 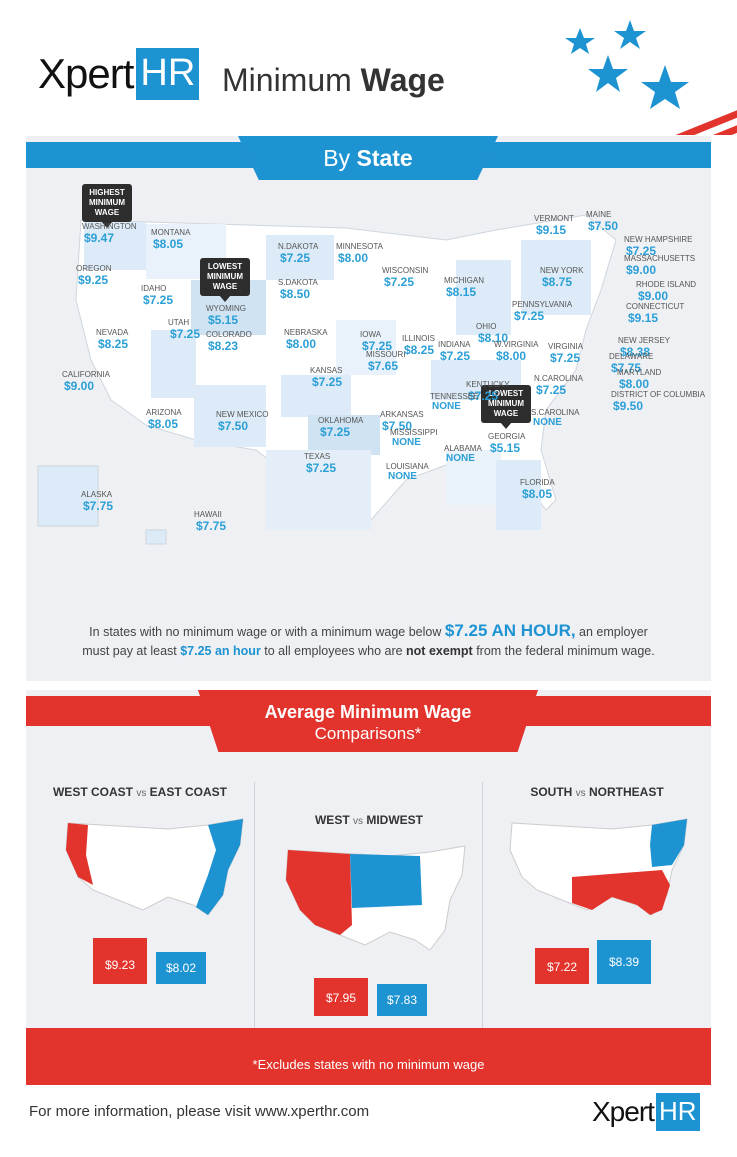 What do you see at coordinates (482, 907) in the screenshot?
I see `panel-divider` at bounding box center [482, 907].